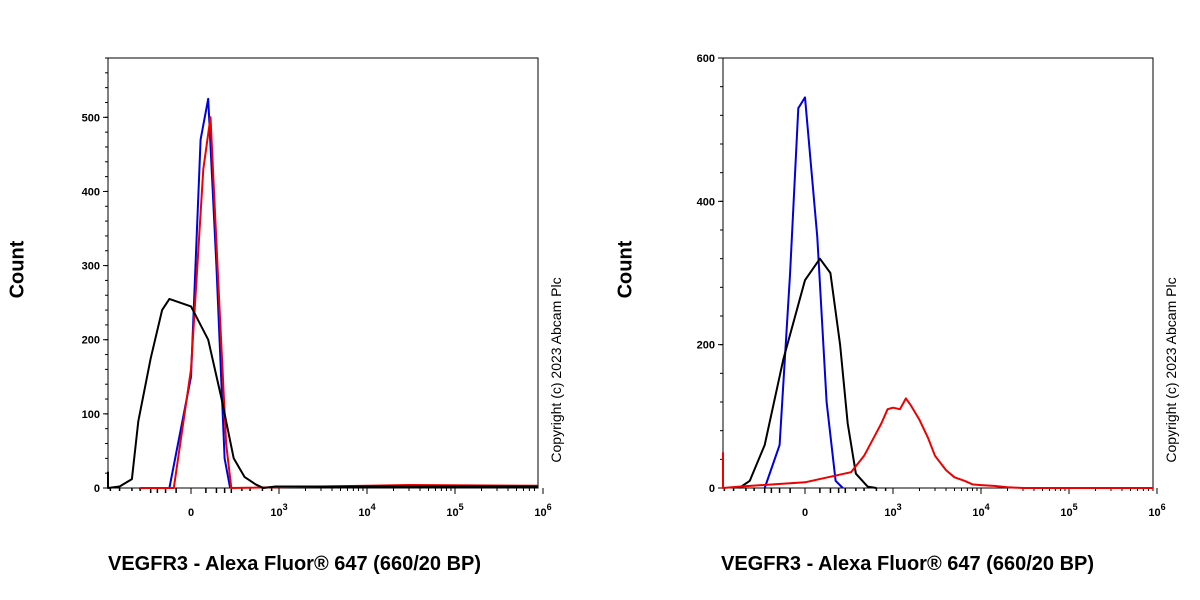 The width and height of the screenshot is (1200, 600). What do you see at coordinates (91, 267) in the screenshot?
I see `y-tick-label-300: 300` at bounding box center [91, 267].